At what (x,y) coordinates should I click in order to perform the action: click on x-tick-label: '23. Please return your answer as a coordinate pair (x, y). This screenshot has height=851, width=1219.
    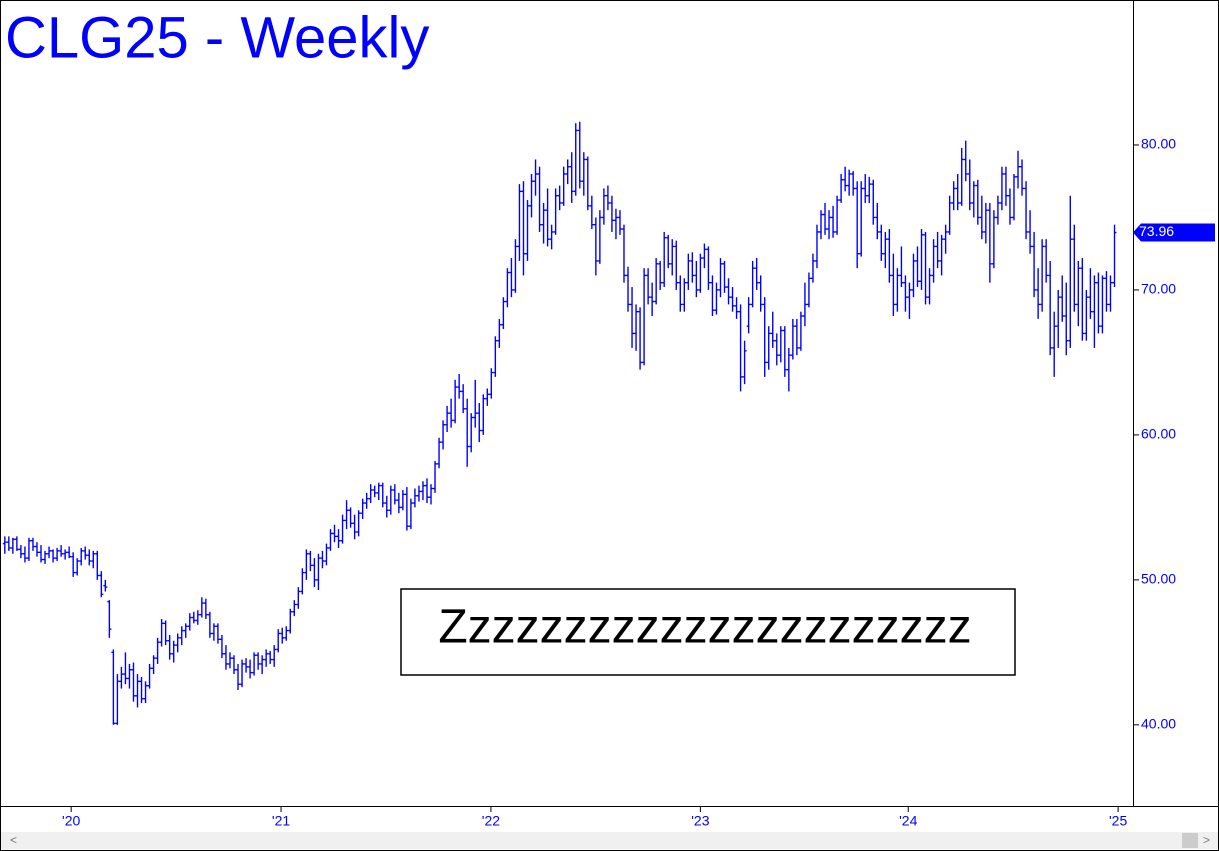
    Looking at the image, I should click on (700, 821).